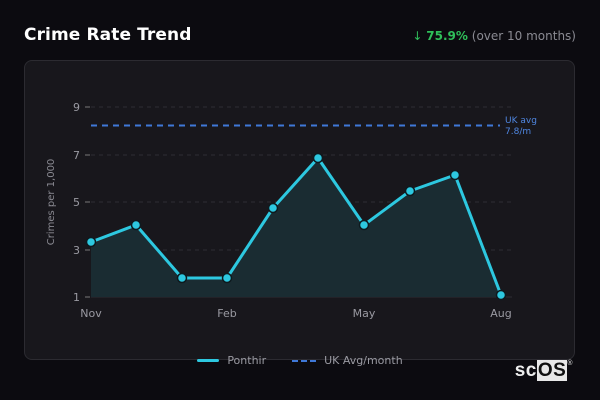 This screenshot has width=600, height=400. What do you see at coordinates (500, 313) in the screenshot?
I see `svg-text: Aug` at bounding box center [500, 313].